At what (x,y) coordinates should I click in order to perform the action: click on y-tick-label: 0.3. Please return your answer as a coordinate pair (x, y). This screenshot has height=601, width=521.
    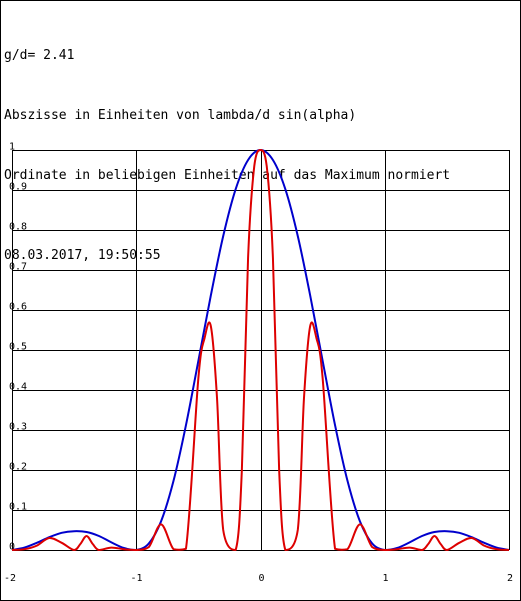
    Looking at the image, I should click on (18, 427).